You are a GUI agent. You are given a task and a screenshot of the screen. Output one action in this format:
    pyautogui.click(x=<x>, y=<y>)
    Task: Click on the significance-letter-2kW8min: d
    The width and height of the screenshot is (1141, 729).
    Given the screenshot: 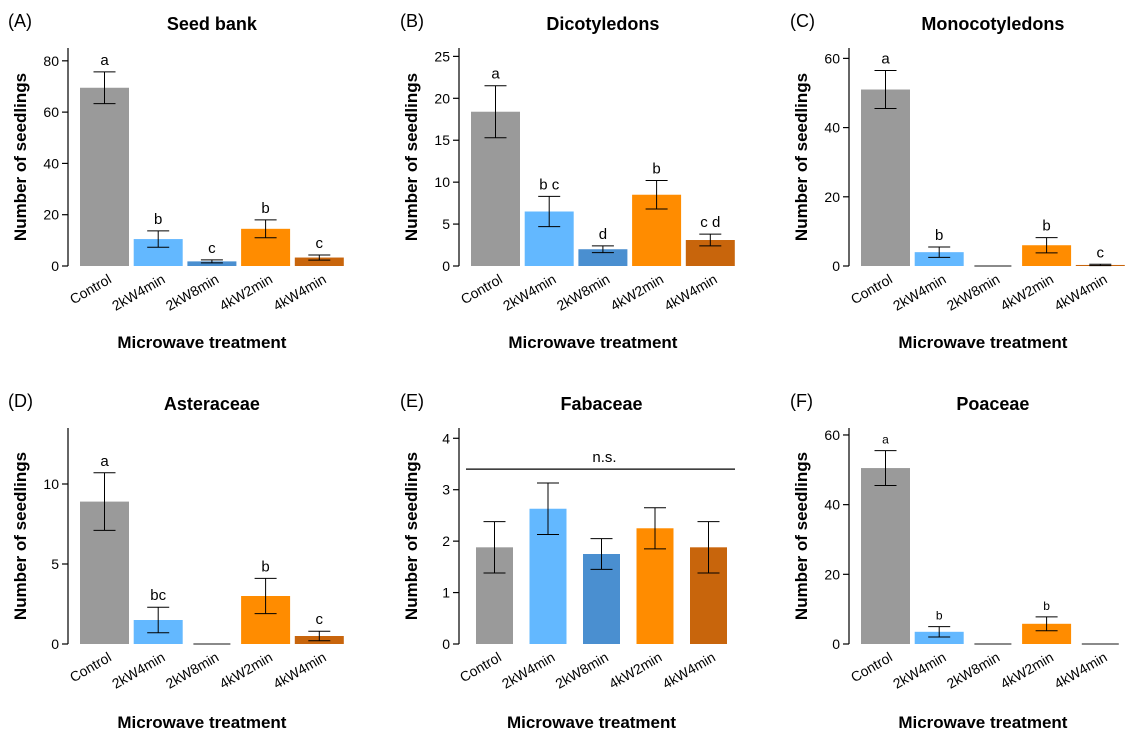 What is the action you would take?
    pyautogui.click(x=603, y=234)
    